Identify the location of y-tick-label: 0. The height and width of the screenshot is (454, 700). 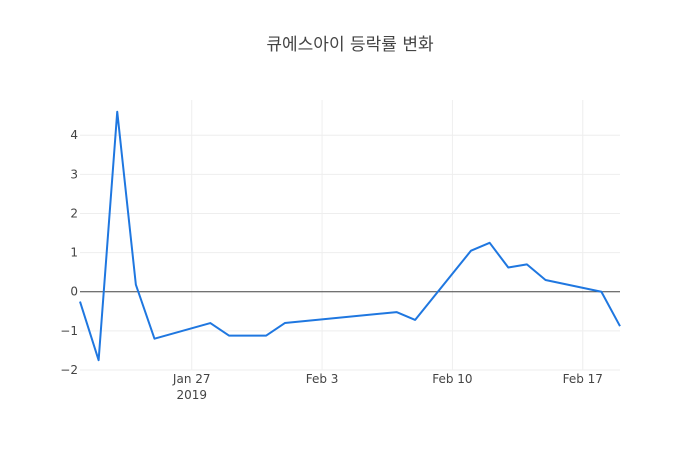
(74, 292).